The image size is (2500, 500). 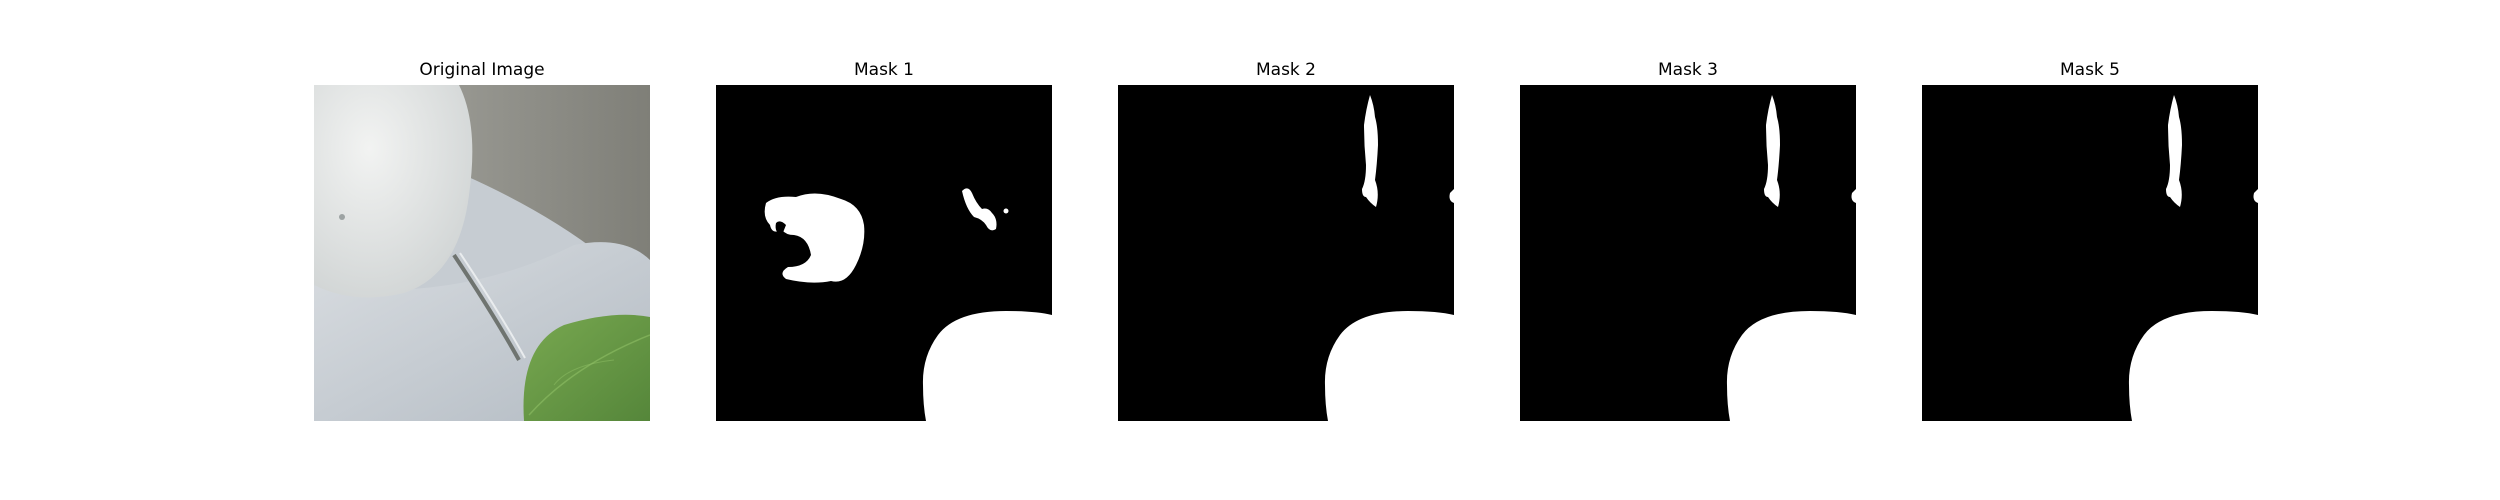 What do you see at coordinates (884, 253) in the screenshot?
I see `mask-1-image` at bounding box center [884, 253].